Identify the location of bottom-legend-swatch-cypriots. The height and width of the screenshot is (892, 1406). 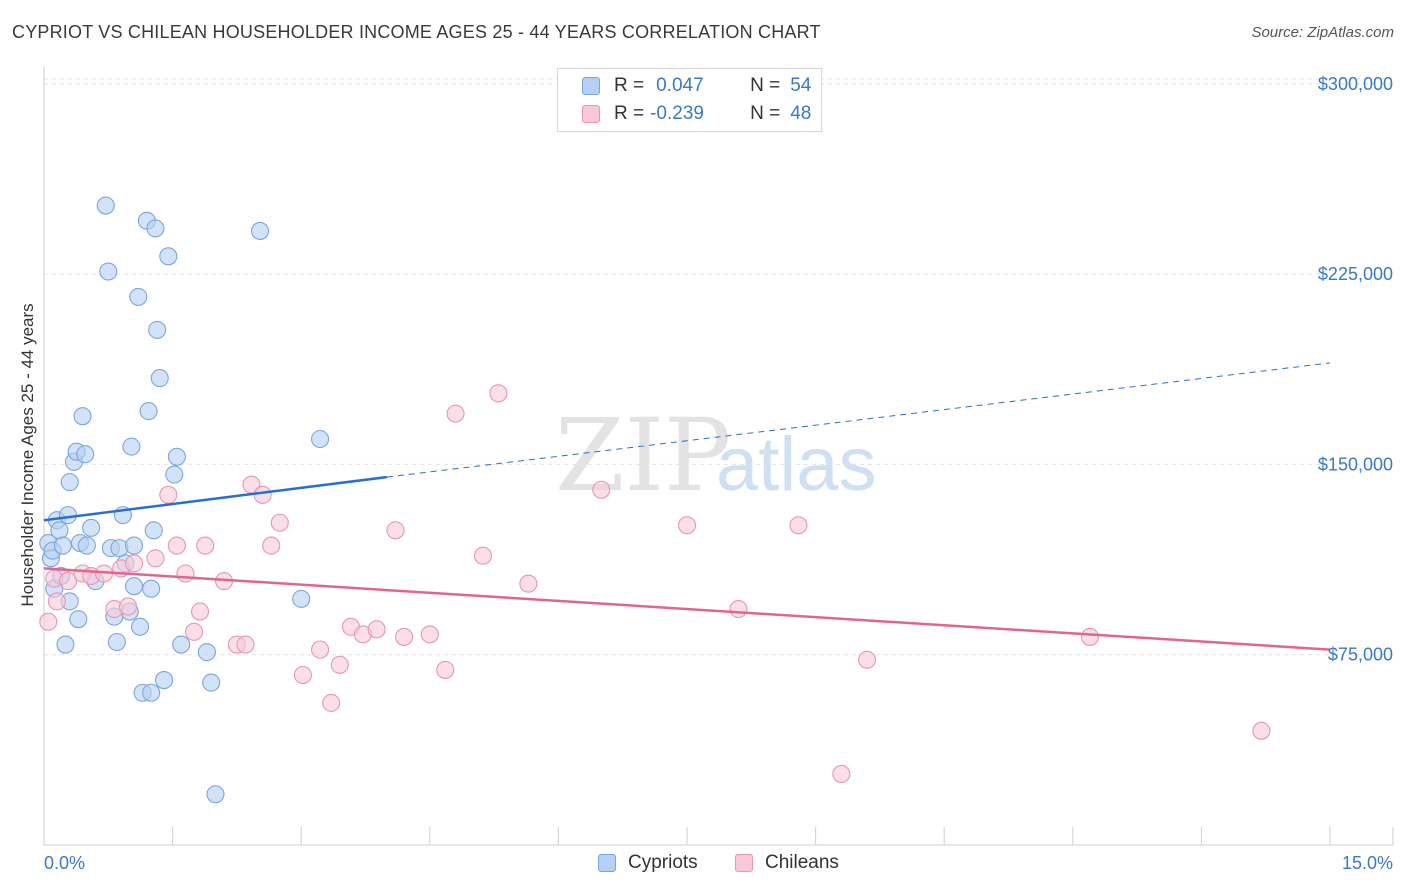
(607, 863).